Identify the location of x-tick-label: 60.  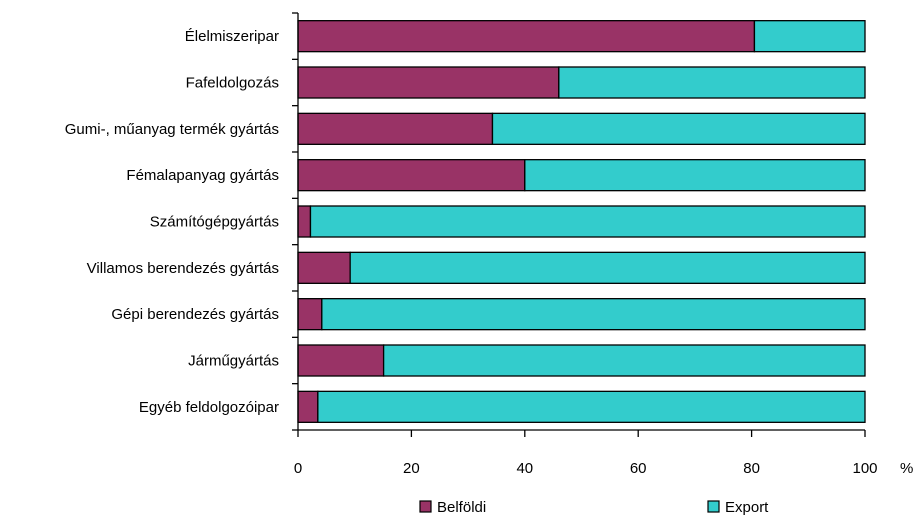
(638, 468).